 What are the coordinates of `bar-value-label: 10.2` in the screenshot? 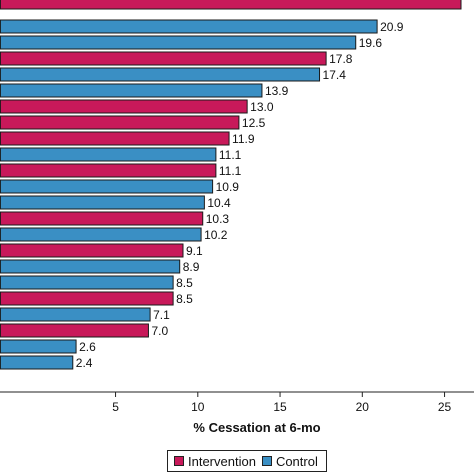 It's located at (216, 235).